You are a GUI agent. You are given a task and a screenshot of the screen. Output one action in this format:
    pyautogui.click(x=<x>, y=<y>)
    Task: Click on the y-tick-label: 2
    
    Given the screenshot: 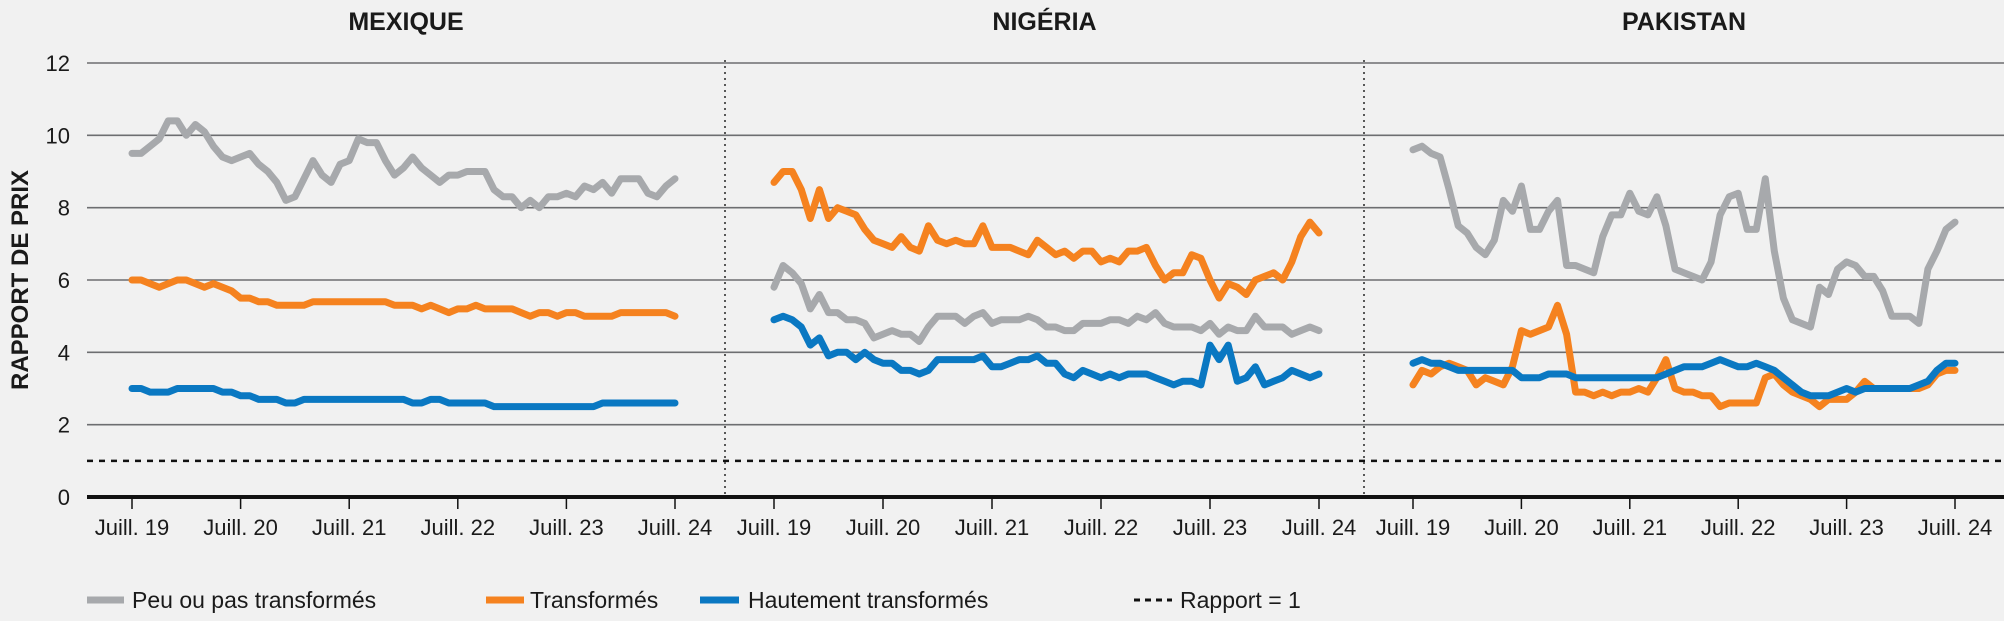 What is the action you would take?
    pyautogui.click(x=64, y=425)
    